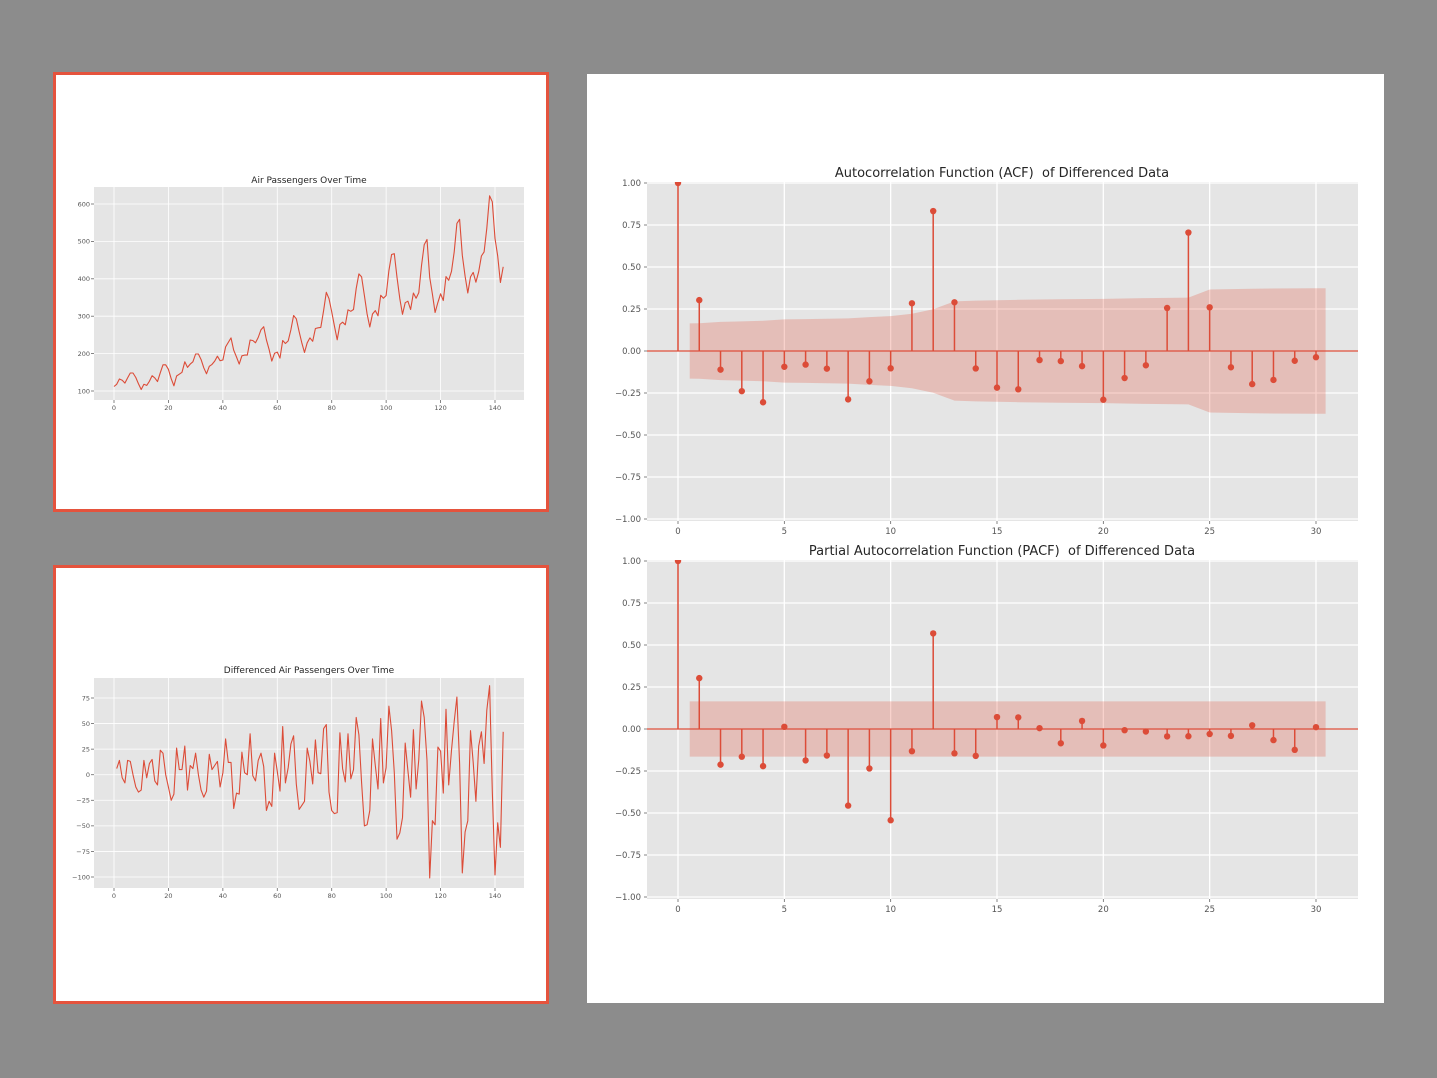 The width and height of the screenshot is (1437, 1078). I want to click on plot-area, so click(309, 783).